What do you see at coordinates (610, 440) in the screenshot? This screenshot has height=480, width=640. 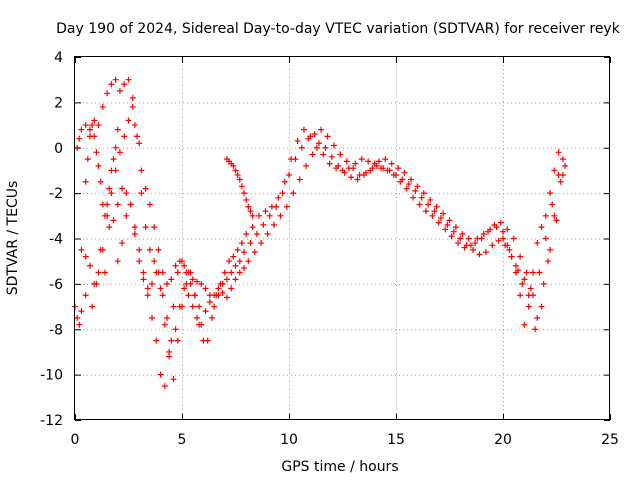 I see `x-tick-label: 25` at bounding box center [610, 440].